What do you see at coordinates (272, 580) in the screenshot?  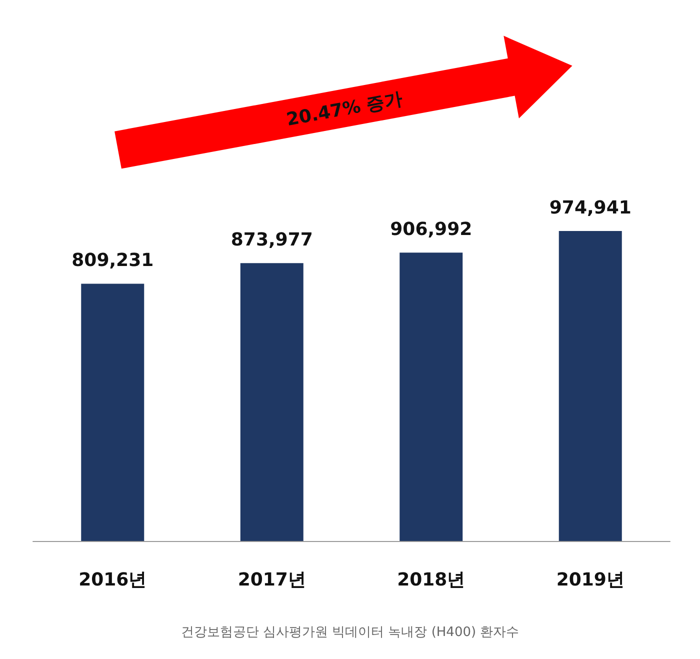 I see `x-tick-label: 2017년` at bounding box center [272, 580].